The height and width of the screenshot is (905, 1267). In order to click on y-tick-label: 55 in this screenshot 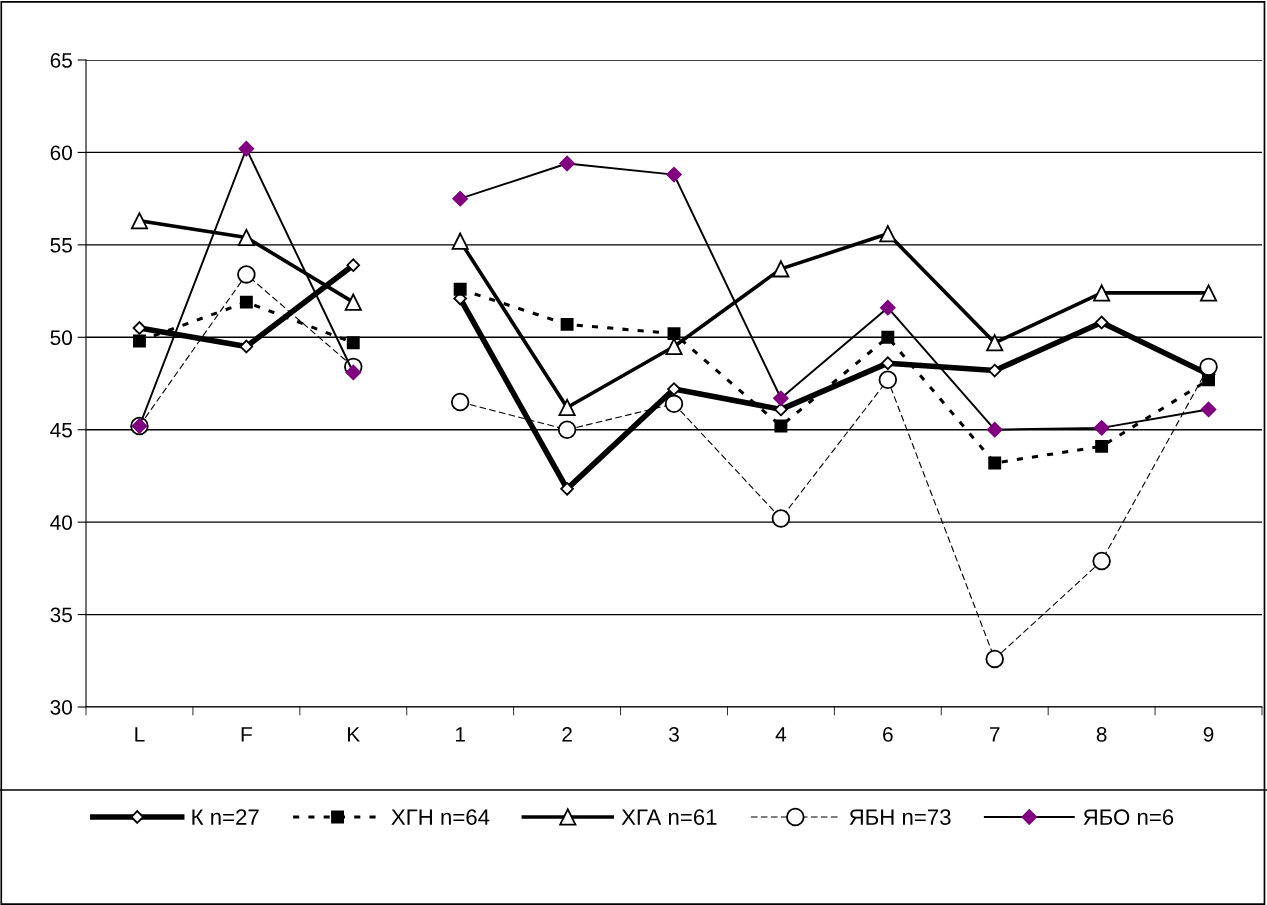, I will do `click(61, 245)`.